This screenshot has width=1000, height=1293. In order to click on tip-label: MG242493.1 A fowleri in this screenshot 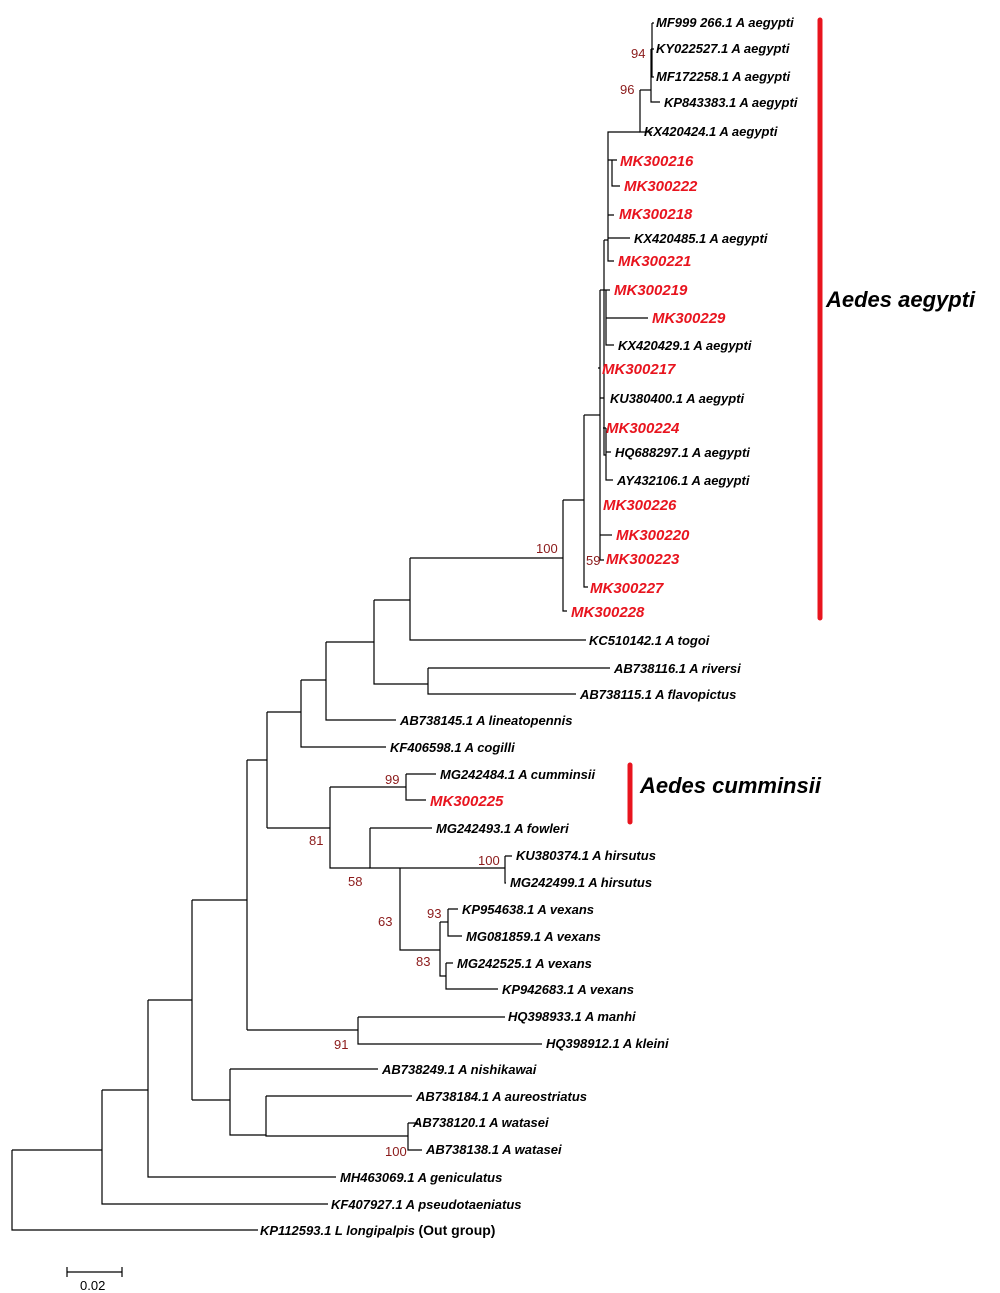, I will do `click(502, 828)`.